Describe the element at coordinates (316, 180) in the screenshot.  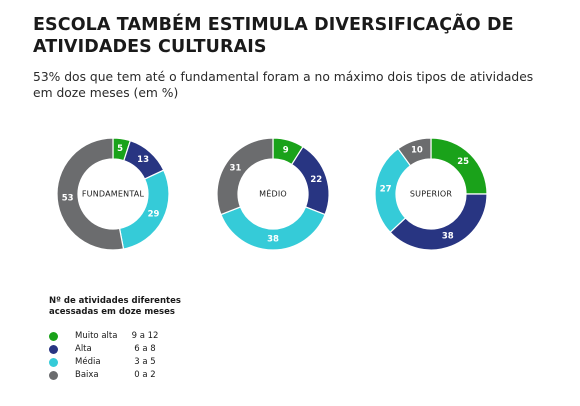
I see `slice-value-label: 22` at that location.